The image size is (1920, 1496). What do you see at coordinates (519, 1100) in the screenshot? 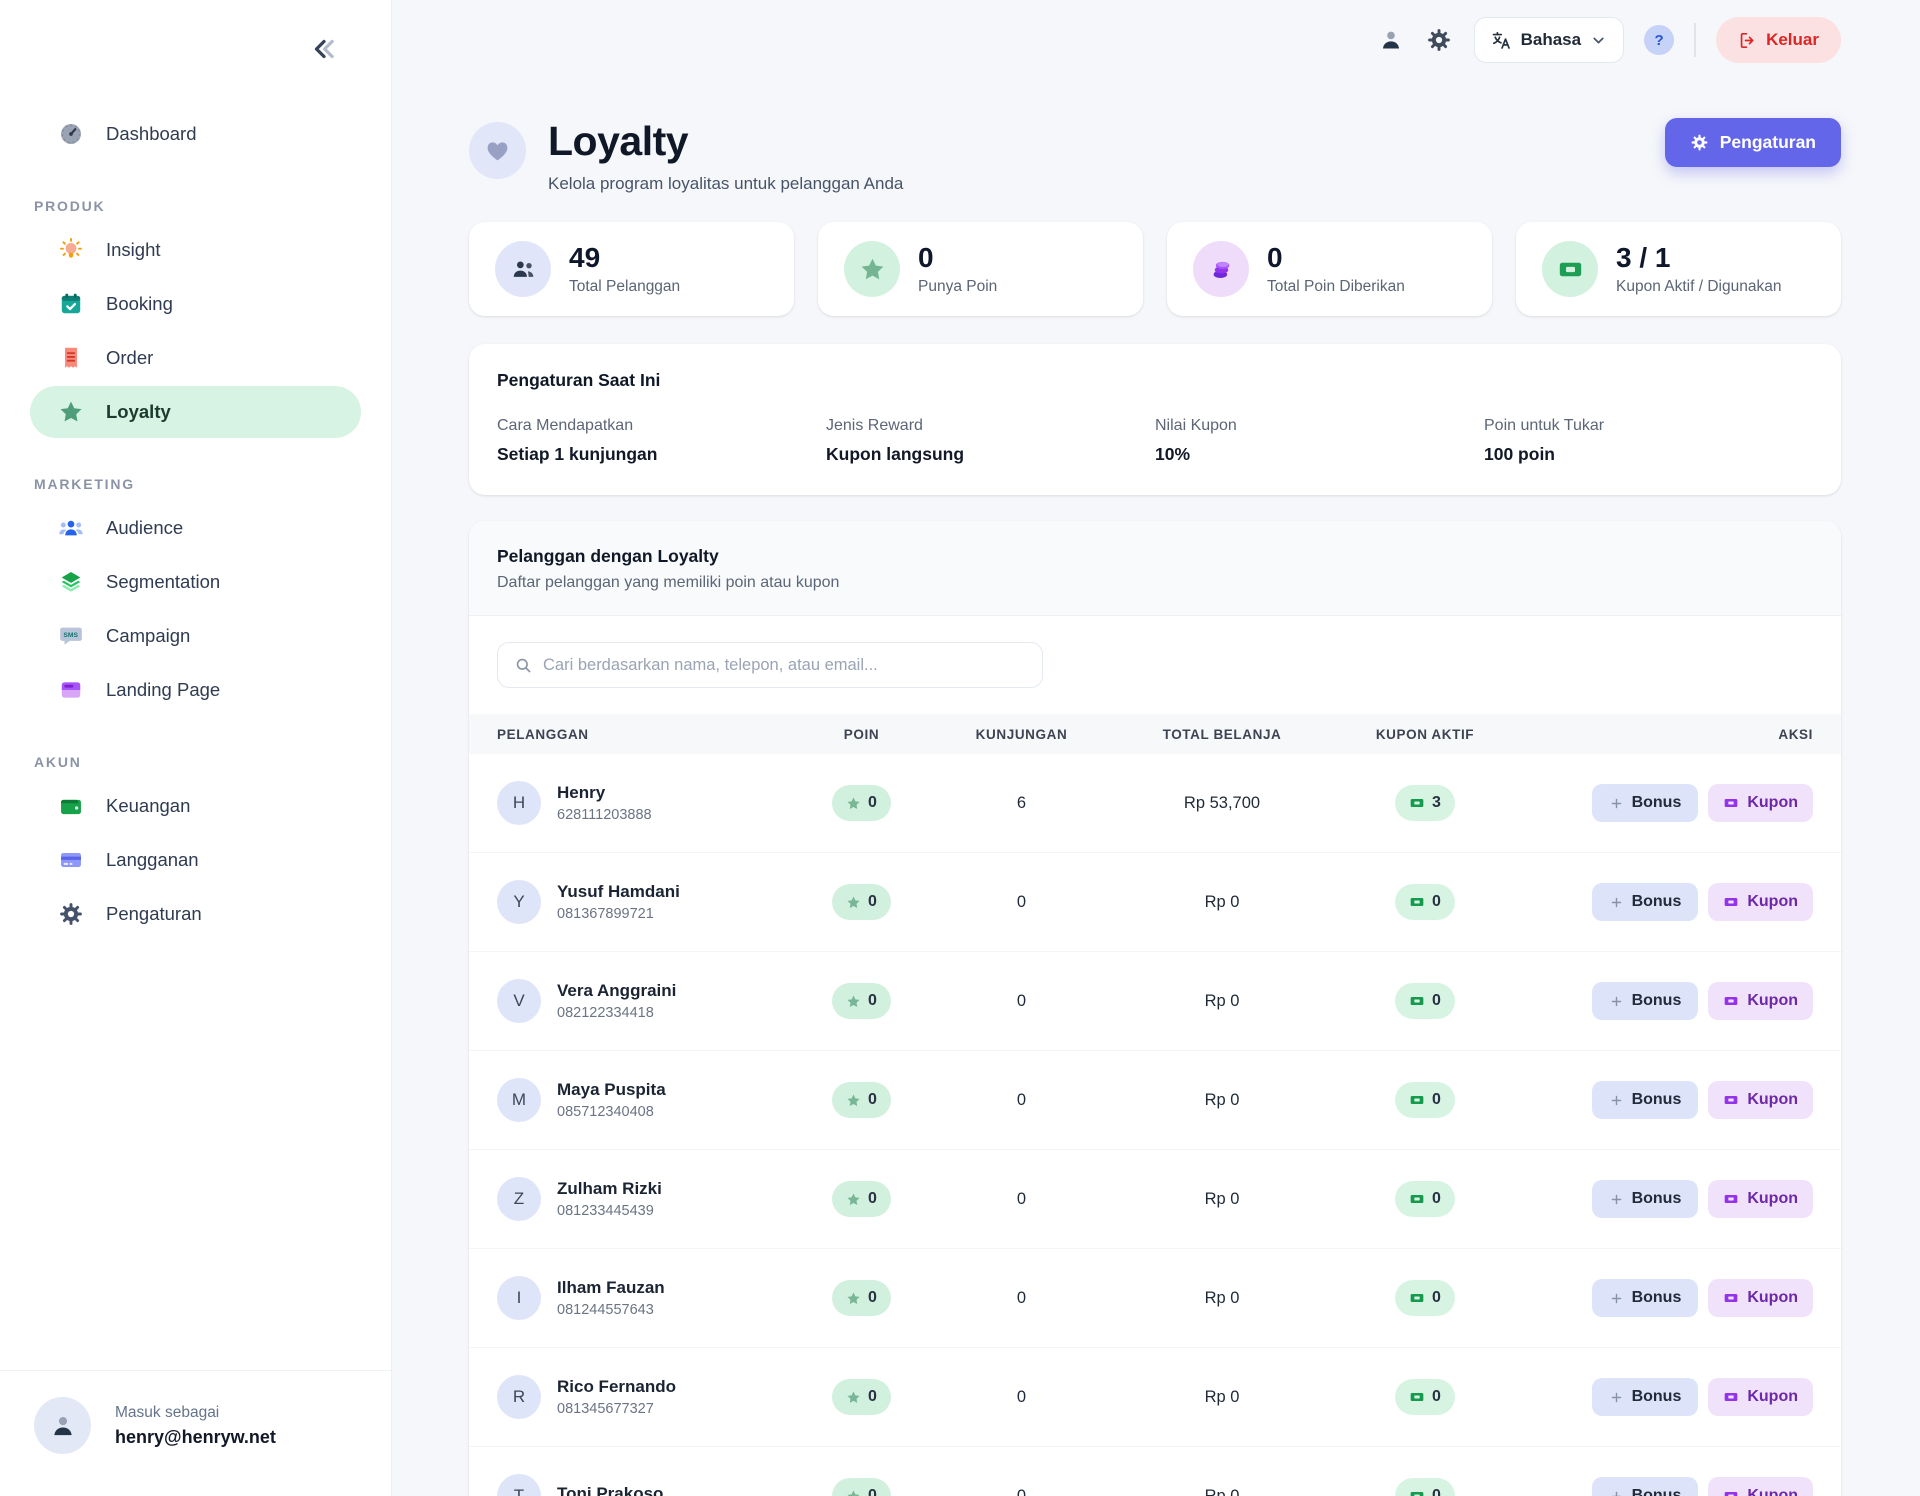
I see `avatar: M` at bounding box center [519, 1100].